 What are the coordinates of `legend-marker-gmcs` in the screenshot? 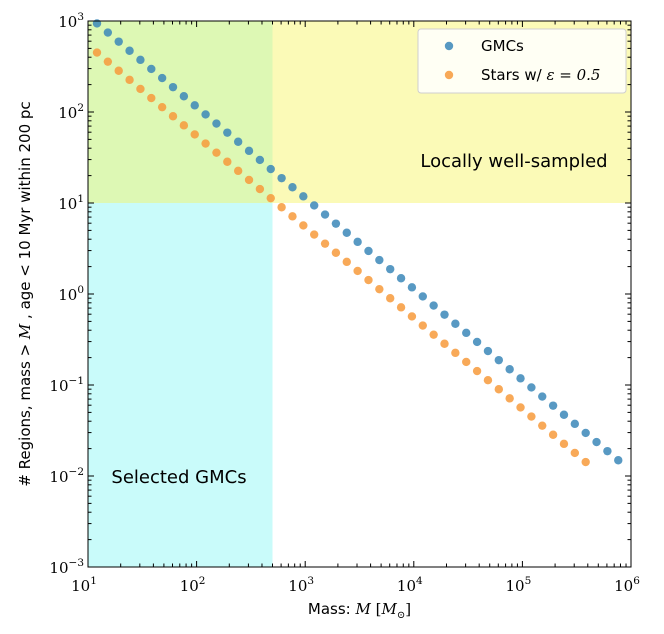 It's located at (449, 46).